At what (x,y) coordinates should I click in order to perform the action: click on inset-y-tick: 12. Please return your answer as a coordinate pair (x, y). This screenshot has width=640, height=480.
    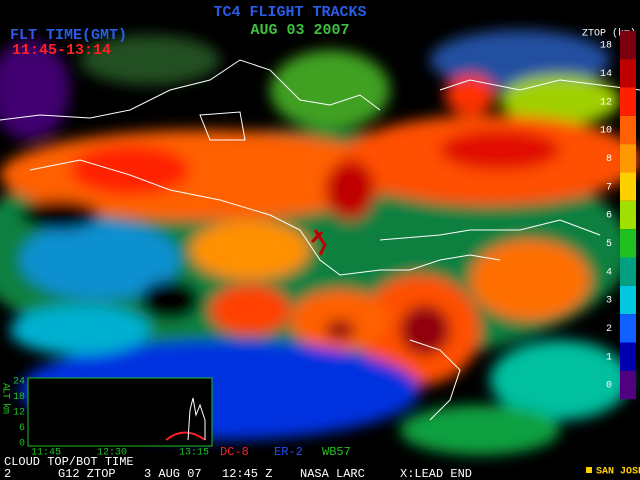
    Looking at the image, I should click on (19, 413).